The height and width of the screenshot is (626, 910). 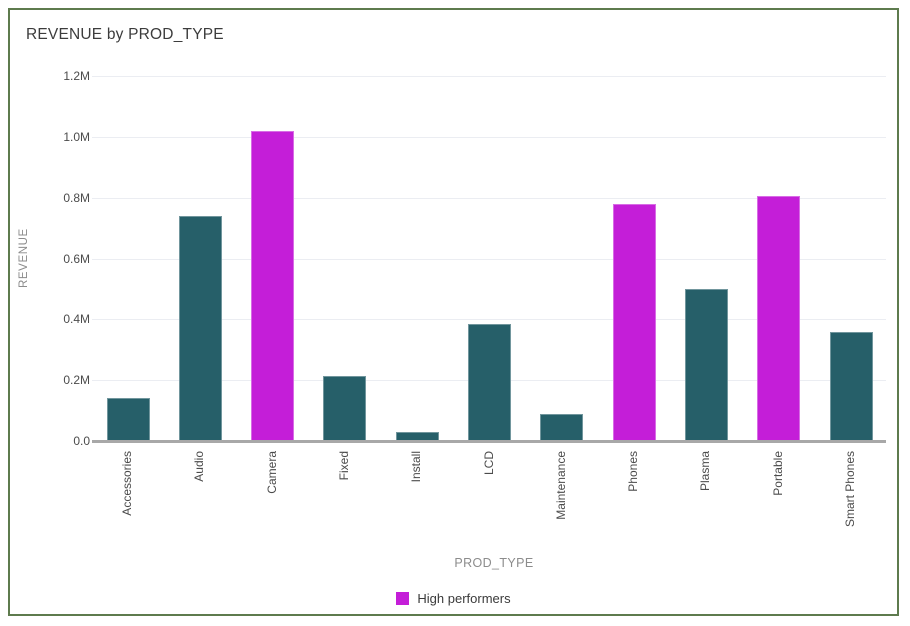 I want to click on y-tick-label: 0.4M, so click(x=76, y=319).